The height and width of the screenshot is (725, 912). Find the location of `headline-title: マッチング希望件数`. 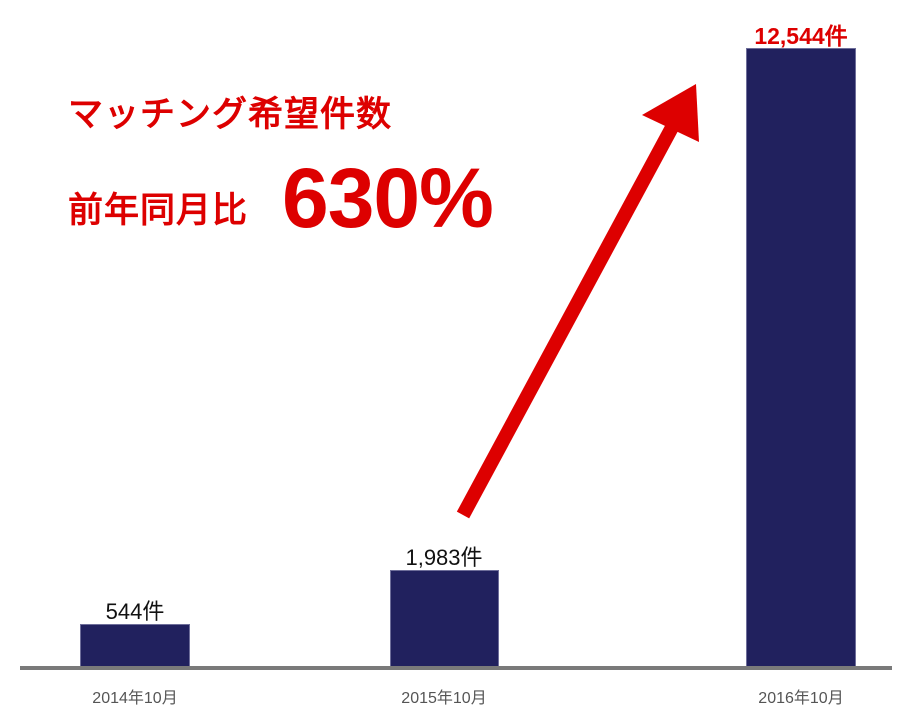

headline-title: マッチング希望件数 is located at coordinates (230, 115).